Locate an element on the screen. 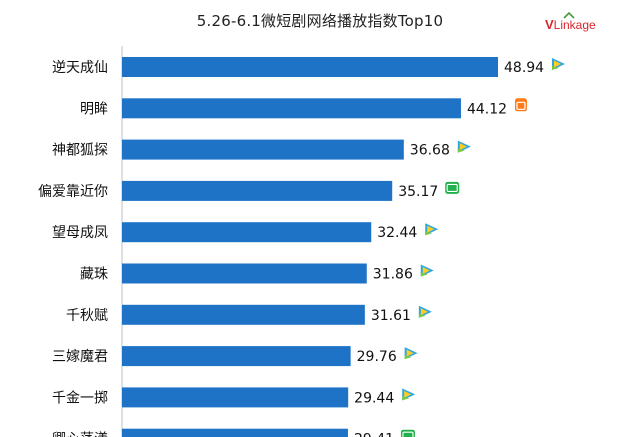  category-label: 偏爱靠近你 is located at coordinates (73, 192).